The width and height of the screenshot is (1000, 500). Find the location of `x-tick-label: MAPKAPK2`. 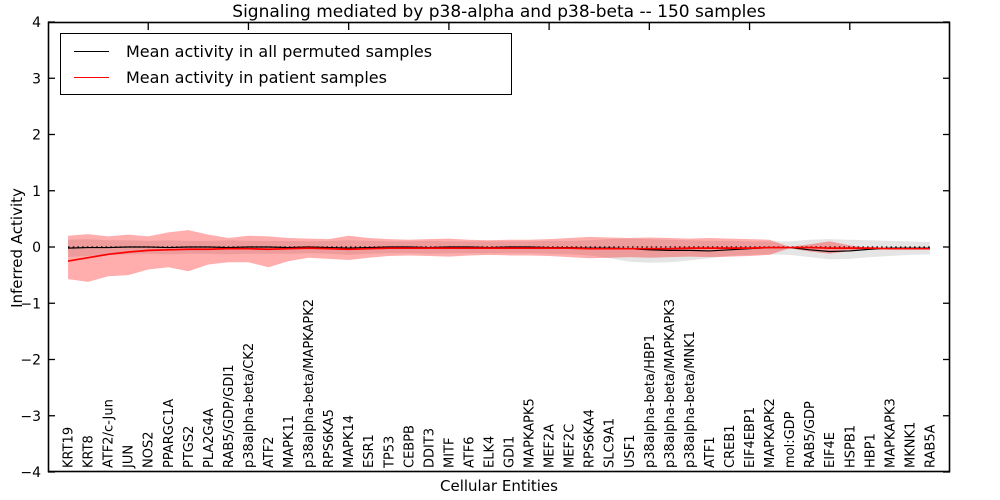

x-tick-label: MAPKAPK2 is located at coordinates (770, 433).